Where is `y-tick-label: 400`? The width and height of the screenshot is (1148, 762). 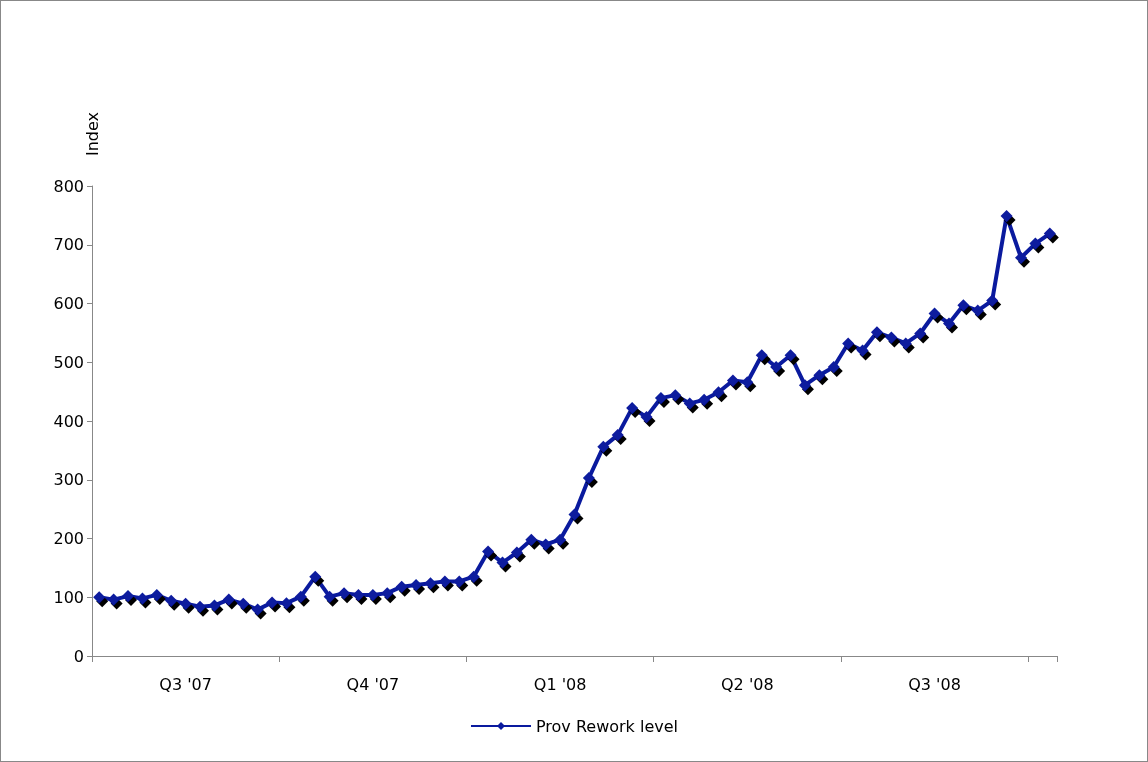 y-tick-label: 400 is located at coordinates (68, 421).